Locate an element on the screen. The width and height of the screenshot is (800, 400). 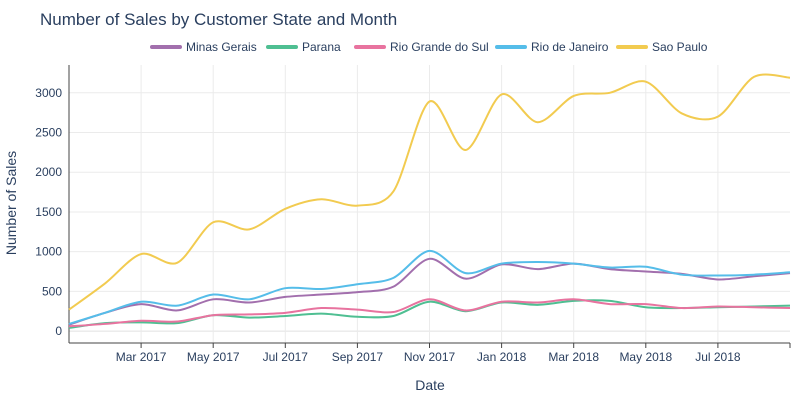
x-tick-label: Jan 2018 is located at coordinates (502, 357).